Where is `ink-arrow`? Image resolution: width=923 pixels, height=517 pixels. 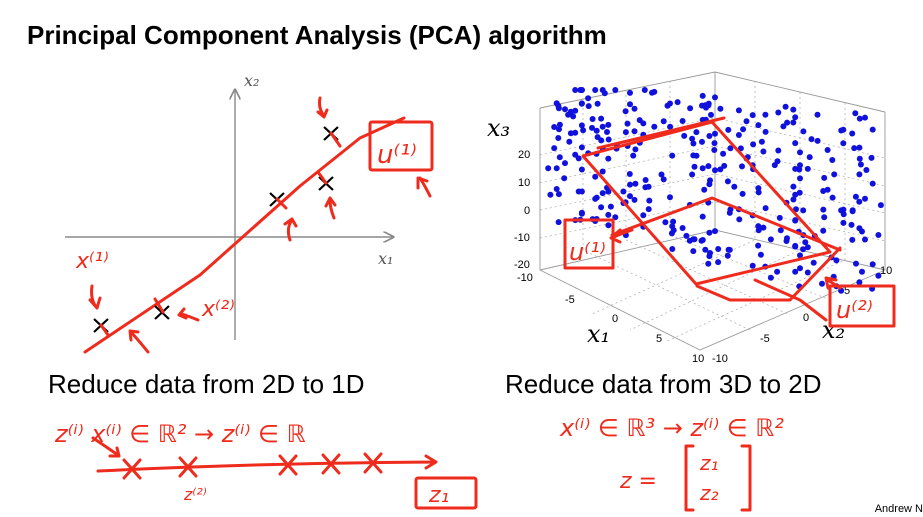
ink-arrow is located at coordinates (106, 447).